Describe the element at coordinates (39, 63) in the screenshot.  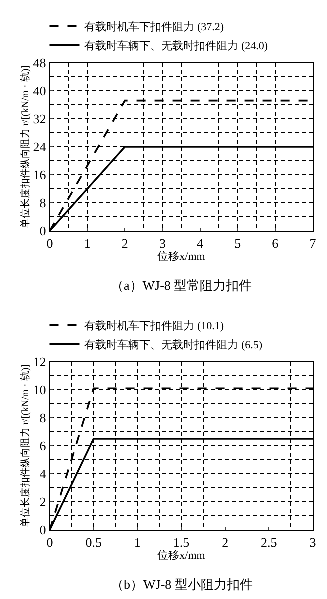
I see `y-tick-label: 48` at that location.